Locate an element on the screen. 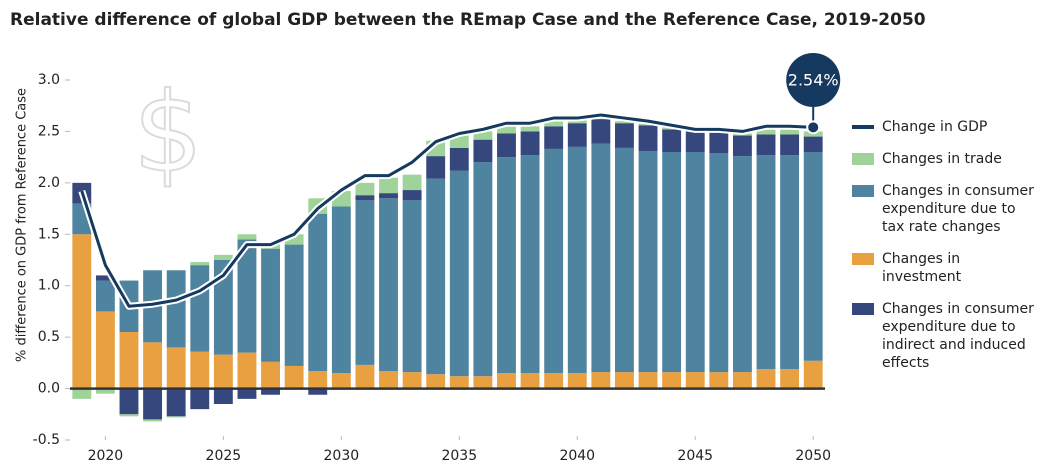 This screenshot has height=466, width=1037. x-tick-label: 2045 is located at coordinates (695, 456).